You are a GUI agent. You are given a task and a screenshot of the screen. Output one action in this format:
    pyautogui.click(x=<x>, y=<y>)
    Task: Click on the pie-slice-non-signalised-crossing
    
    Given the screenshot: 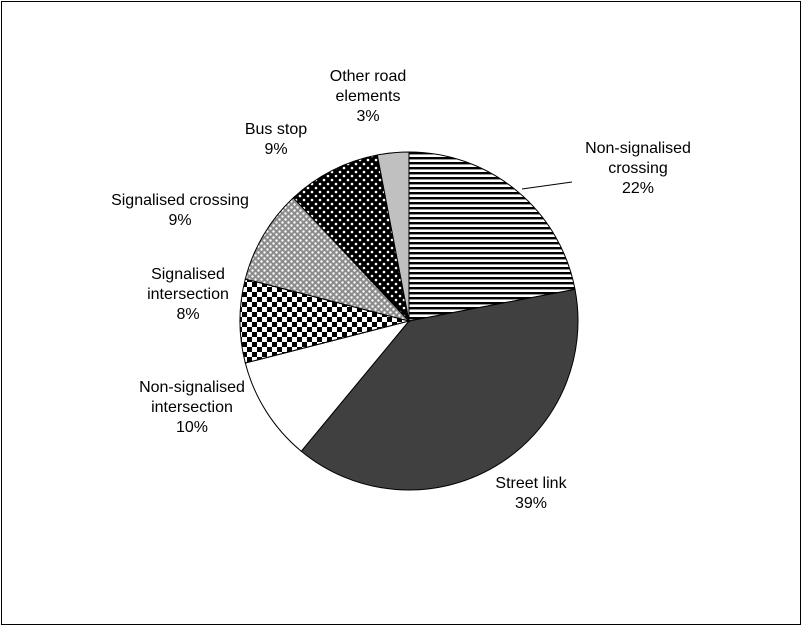 What is the action you would take?
    pyautogui.click(x=492, y=236)
    